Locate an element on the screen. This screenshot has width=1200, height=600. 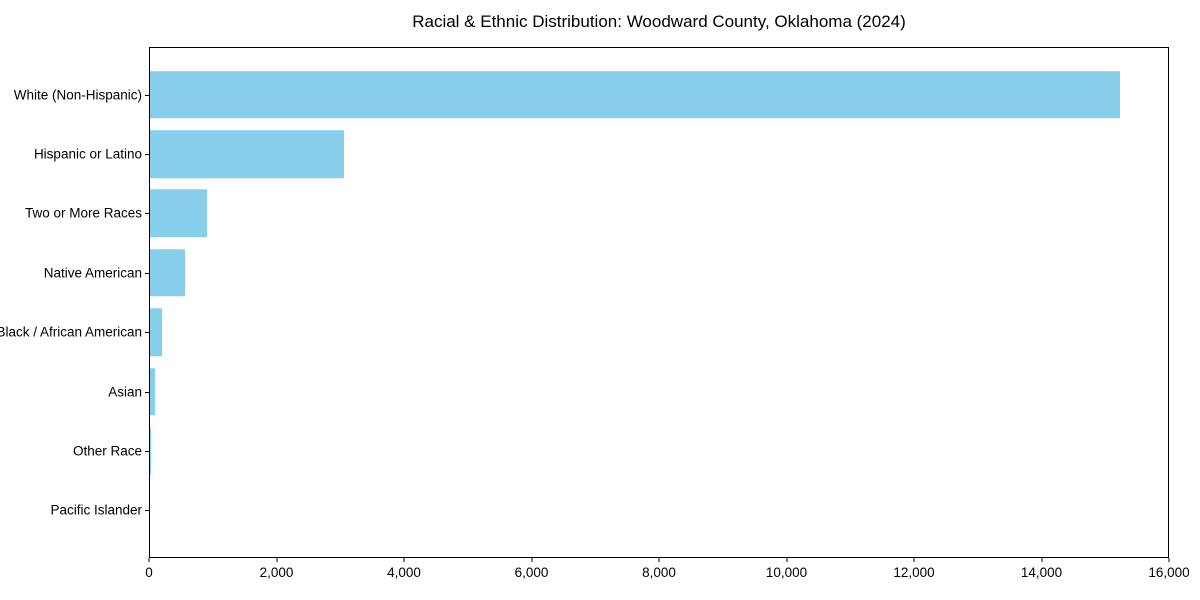
x-tick-label: 6,000 is located at coordinates (531, 572).